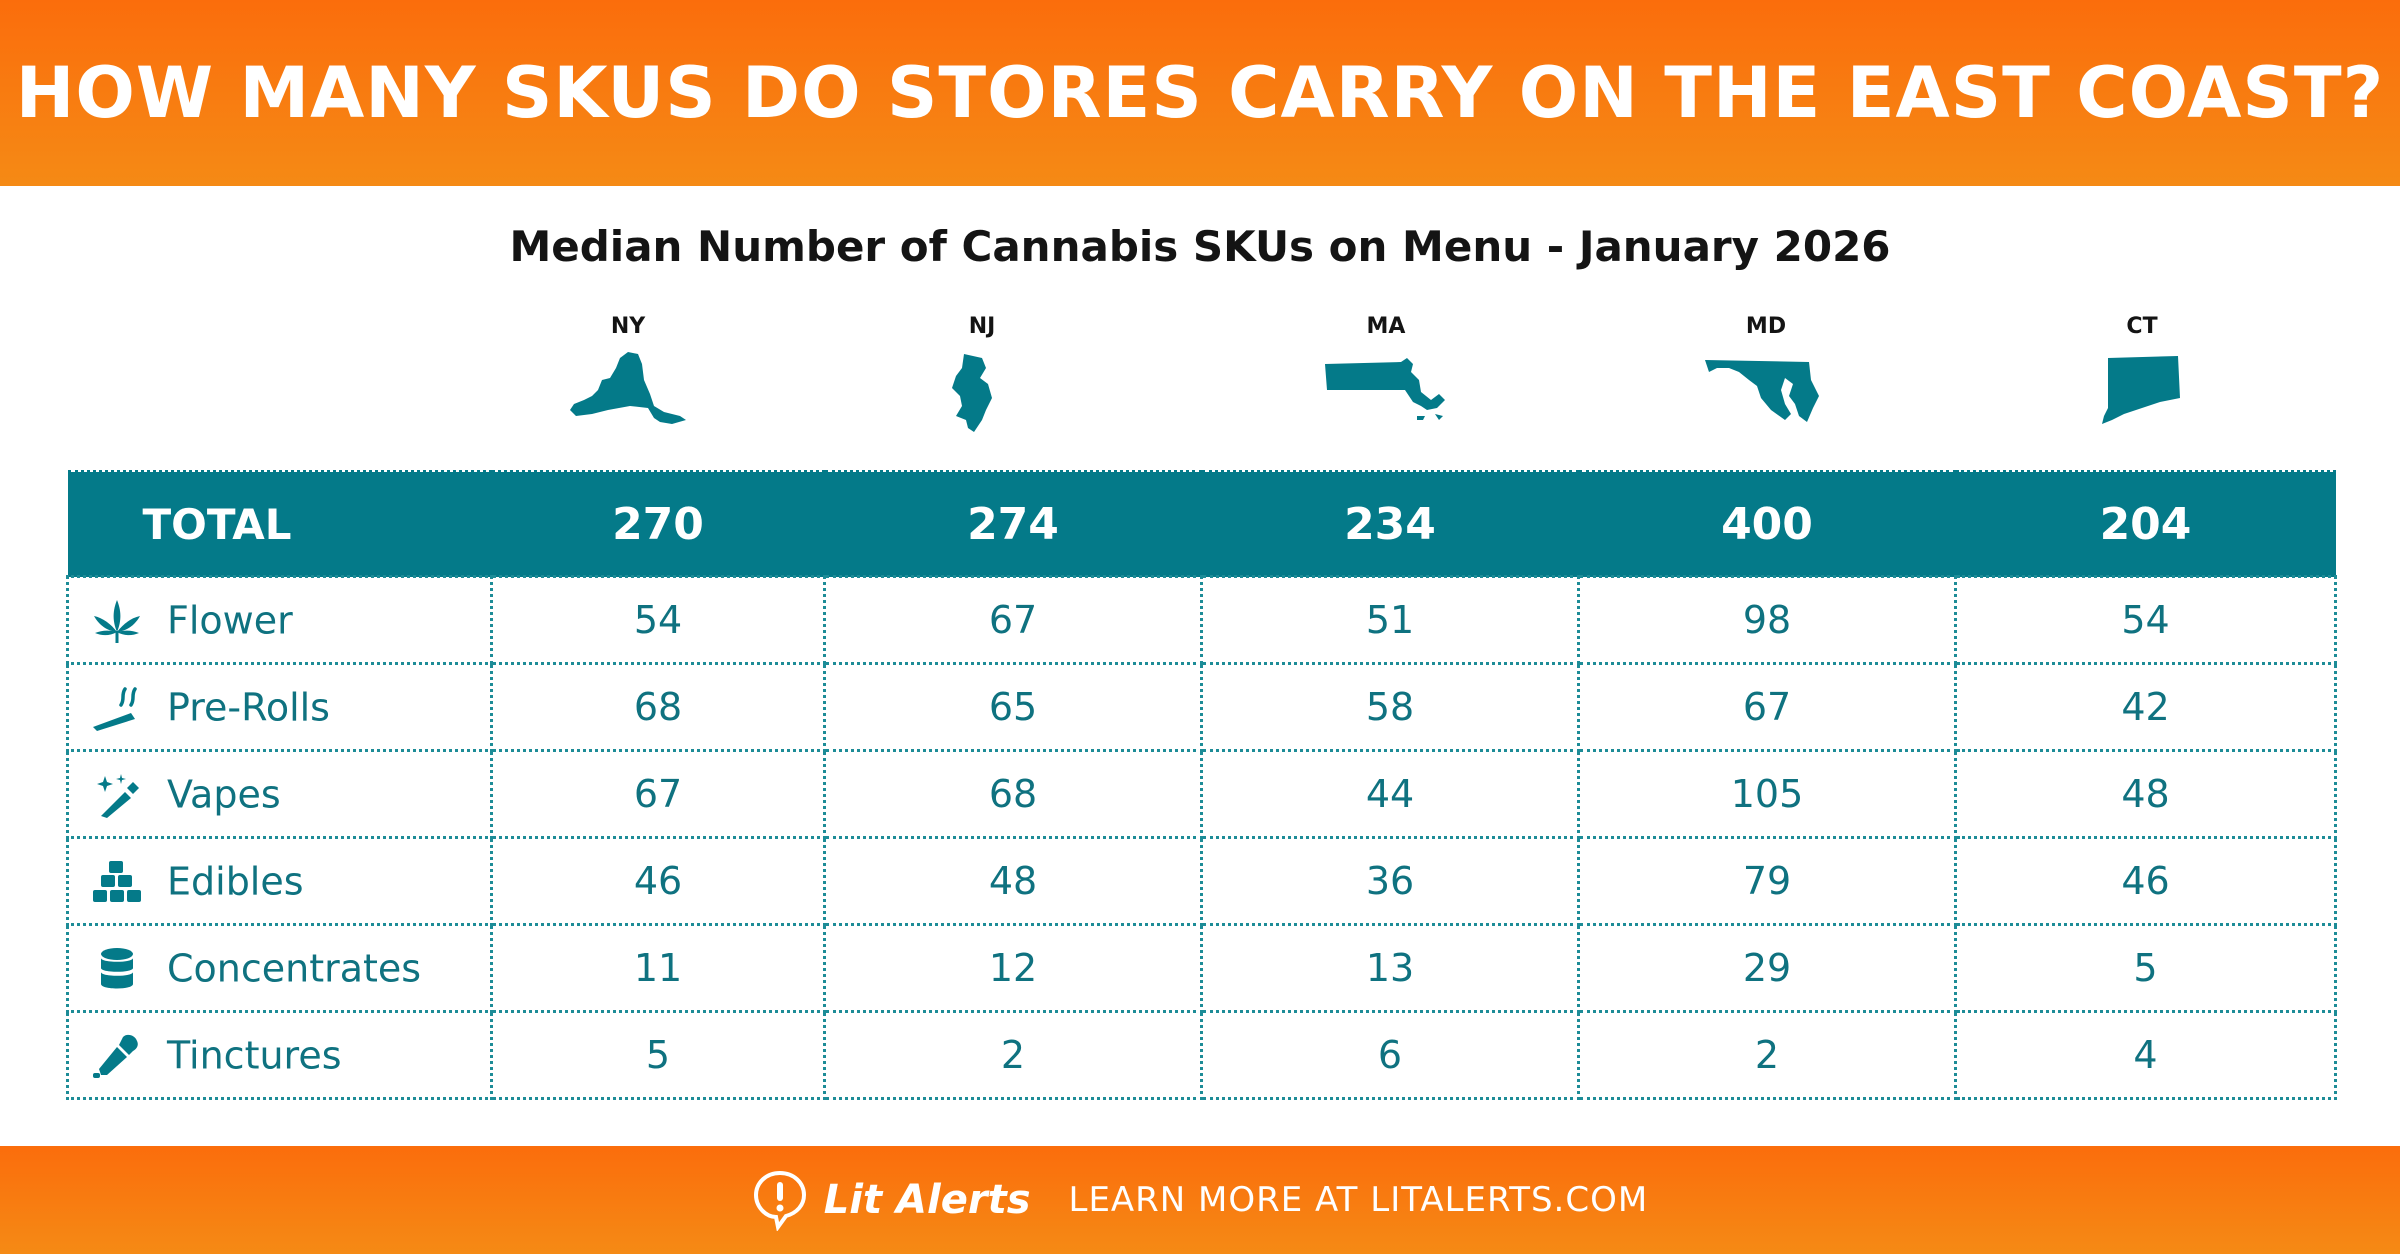  Describe the element at coordinates (117, 621) in the screenshot. I see `cannabis-leaf-icon` at that location.